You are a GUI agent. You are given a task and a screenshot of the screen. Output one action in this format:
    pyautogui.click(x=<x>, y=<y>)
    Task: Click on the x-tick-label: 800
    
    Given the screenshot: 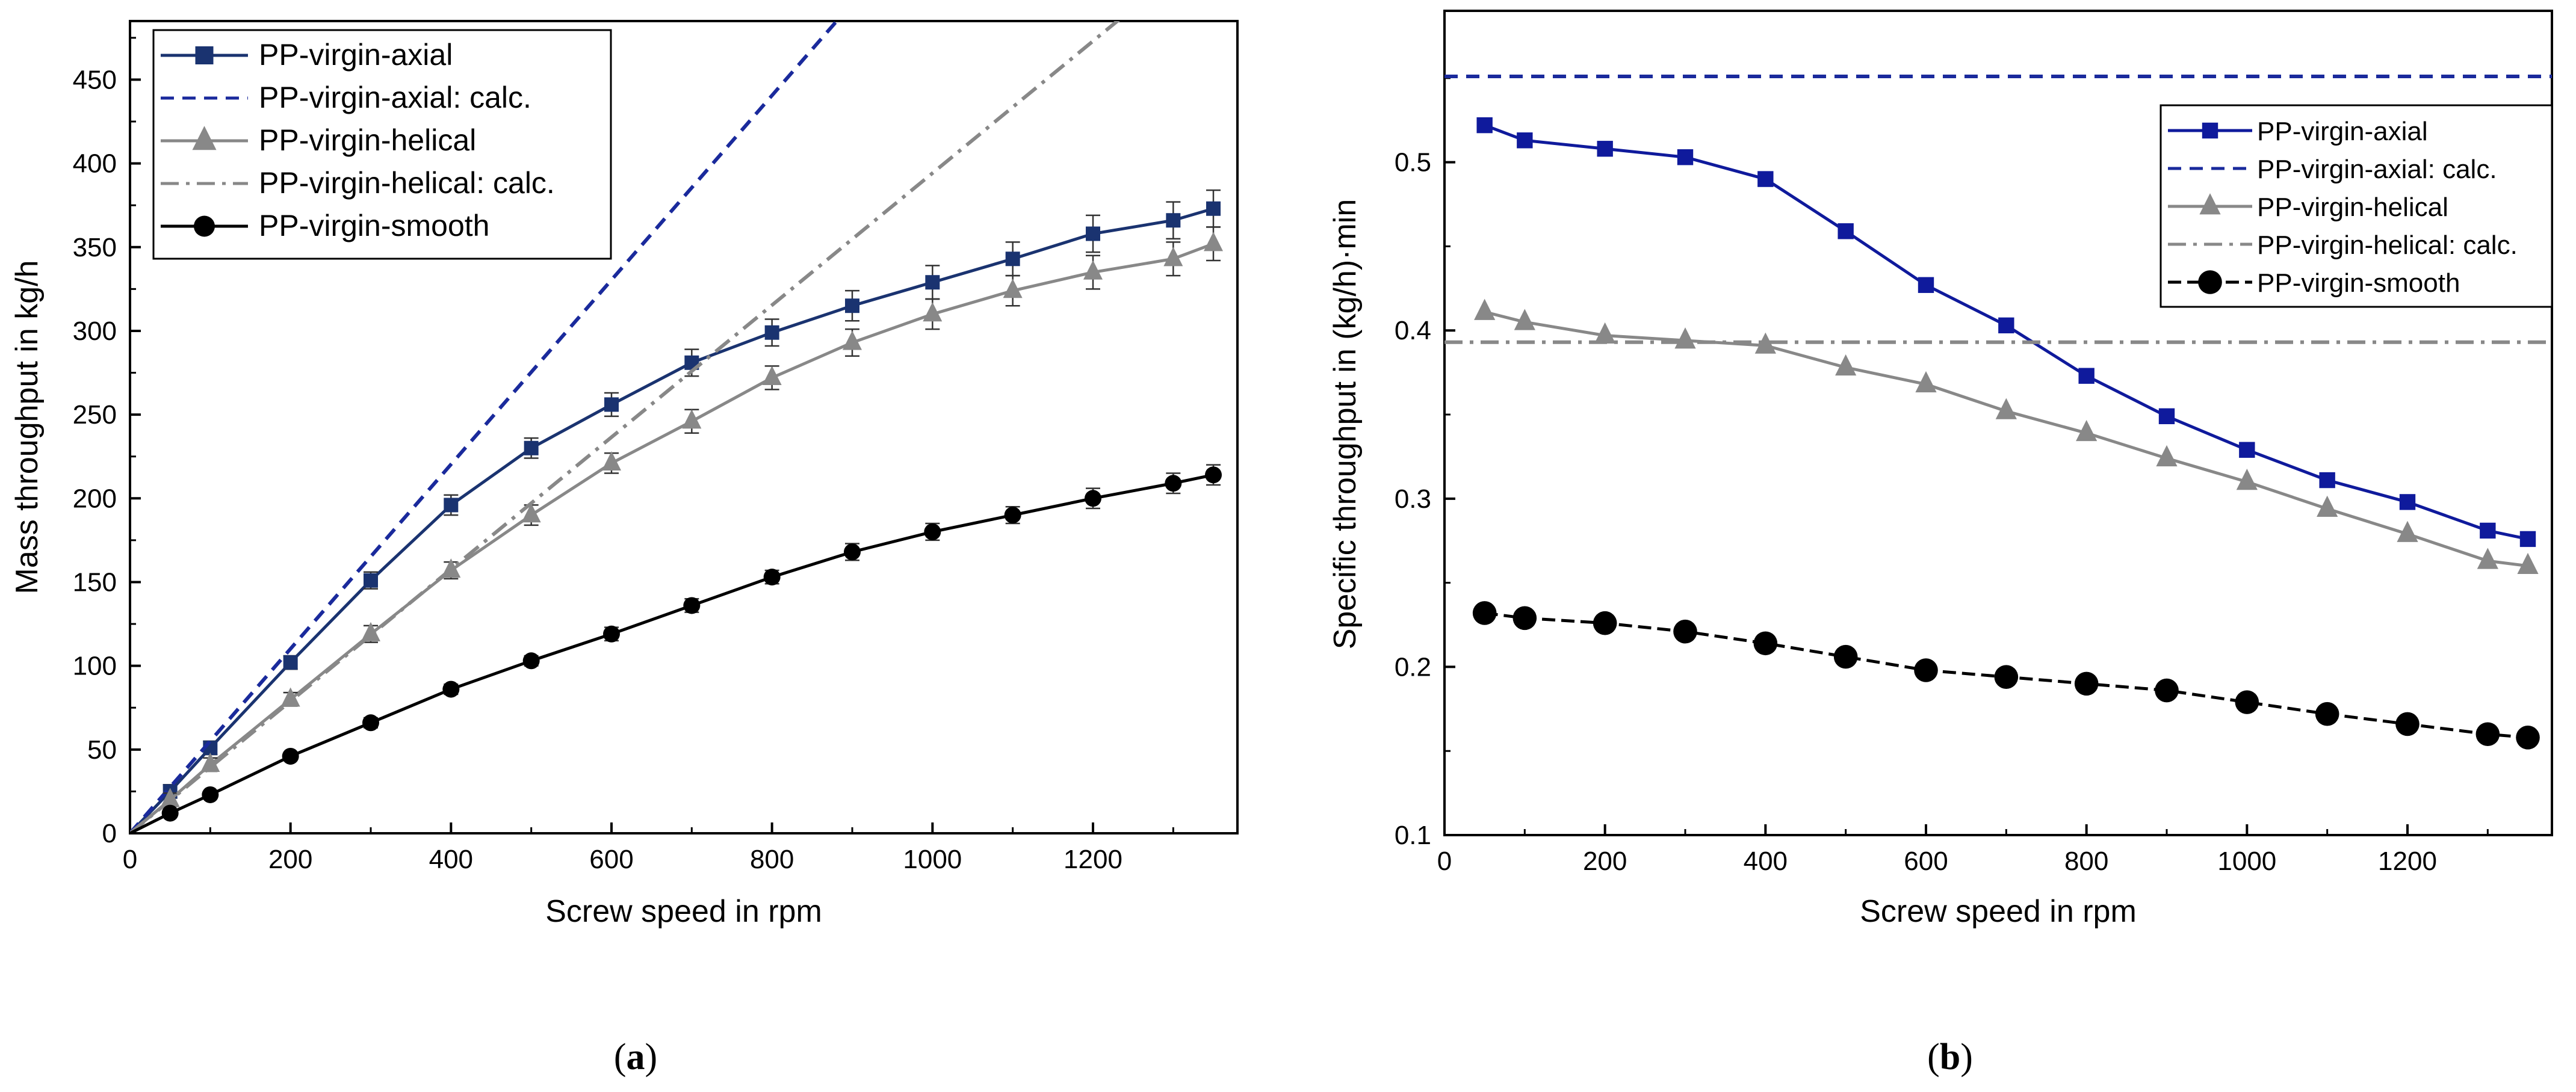 What is the action you would take?
    pyautogui.click(x=772, y=859)
    